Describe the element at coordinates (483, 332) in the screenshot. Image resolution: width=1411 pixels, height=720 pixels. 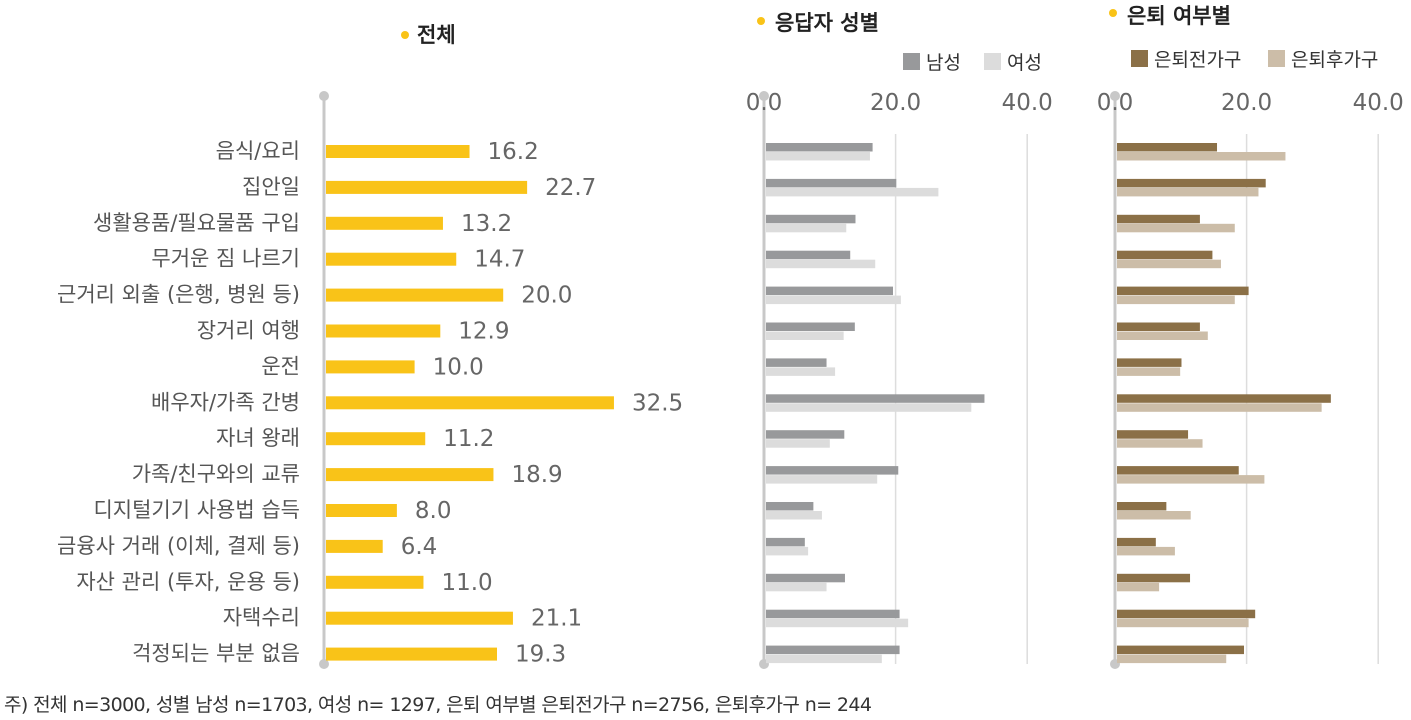
I see `value-label: 12.9` at that location.